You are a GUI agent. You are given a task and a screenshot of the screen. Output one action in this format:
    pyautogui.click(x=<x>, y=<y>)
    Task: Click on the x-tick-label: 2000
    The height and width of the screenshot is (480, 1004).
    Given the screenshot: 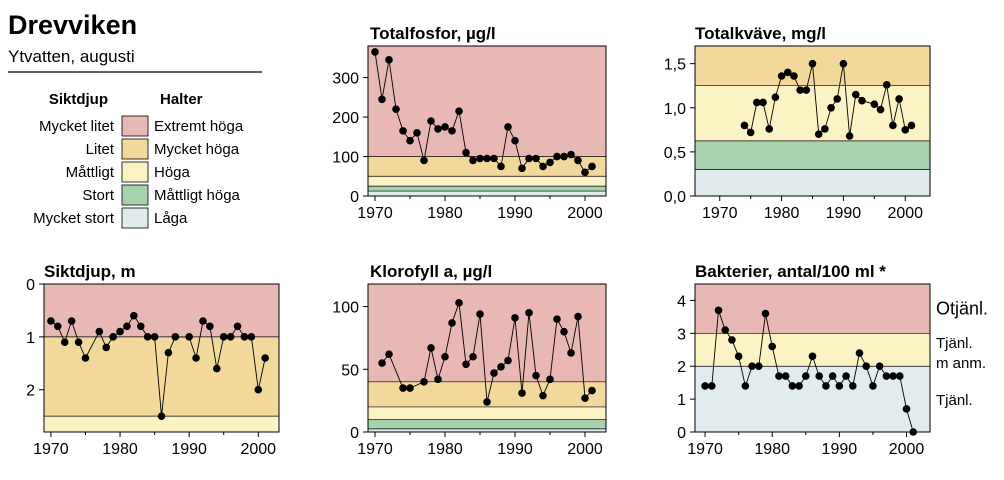 What is the action you would take?
    pyautogui.click(x=258, y=449)
    